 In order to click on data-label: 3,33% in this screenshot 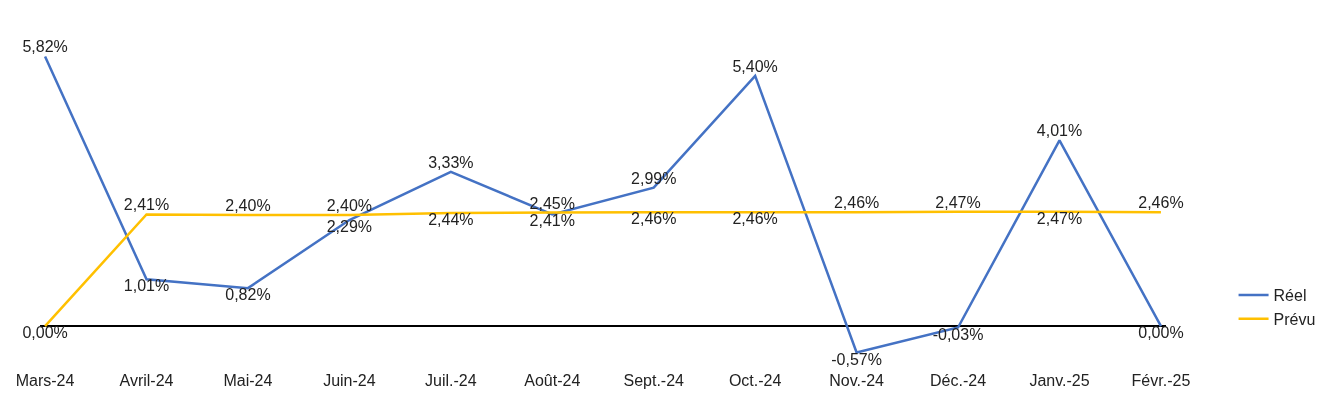, I will do `click(451, 162)`.